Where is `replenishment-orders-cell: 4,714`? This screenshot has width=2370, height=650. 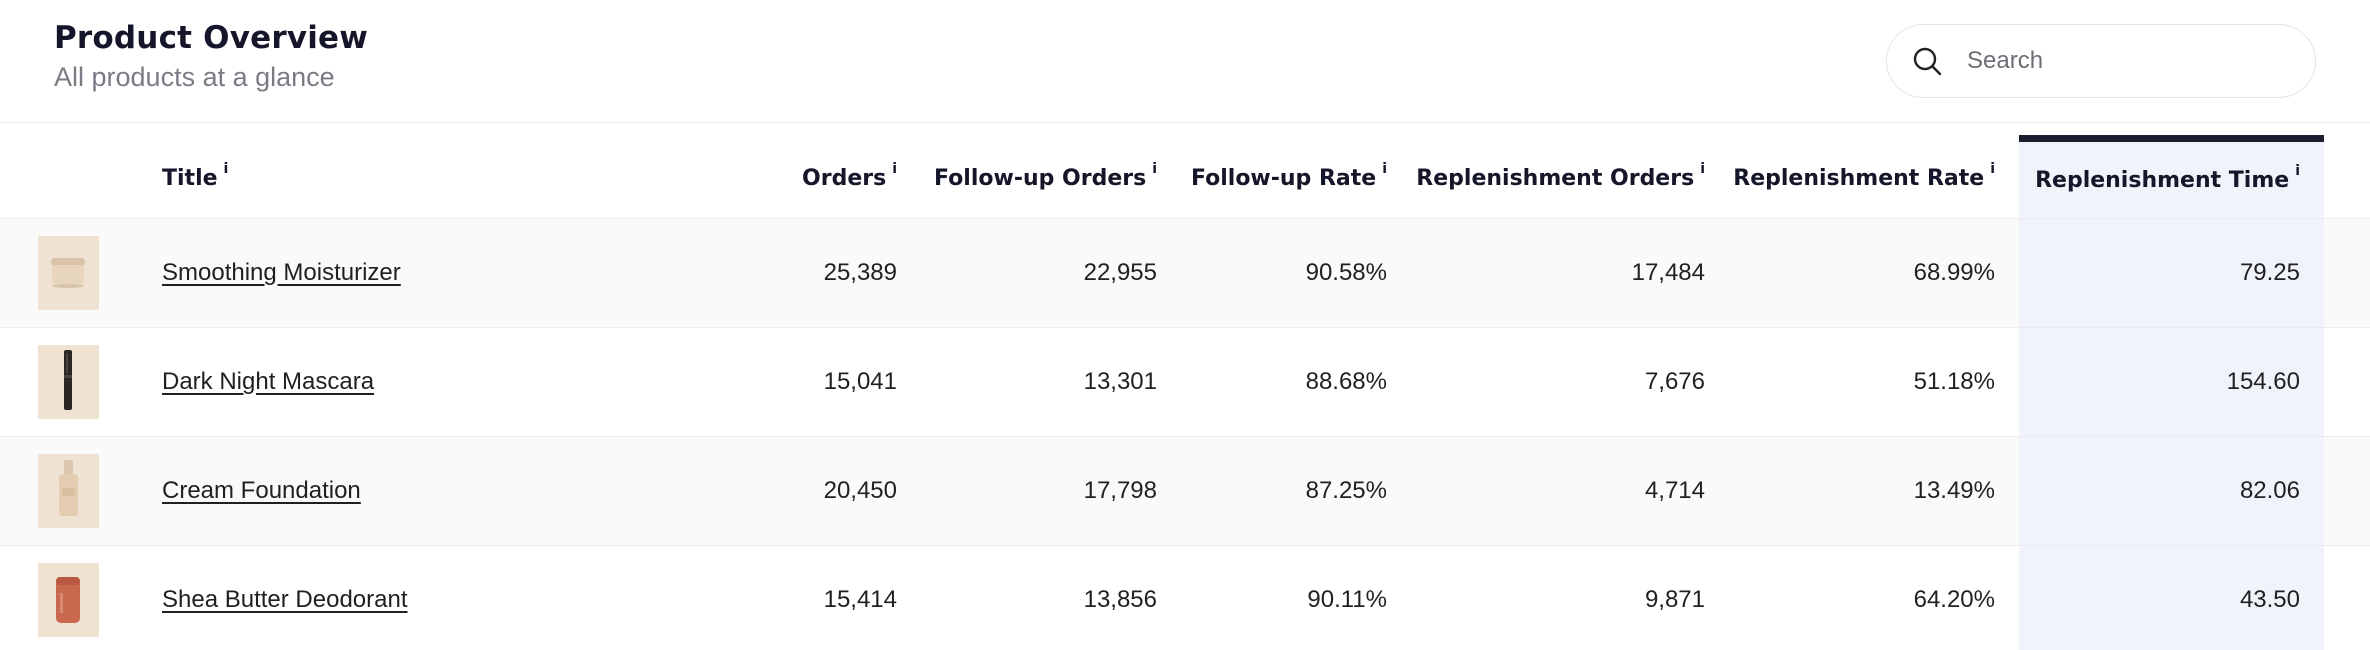 replenishment-orders-cell: 4,714 is located at coordinates (1570, 491).